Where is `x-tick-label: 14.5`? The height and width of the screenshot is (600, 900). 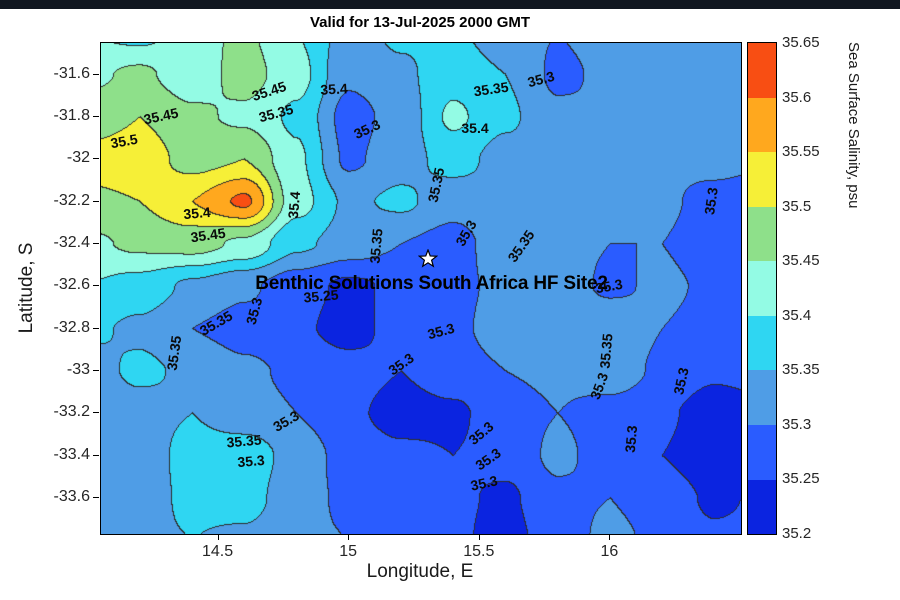 x-tick-label: 14.5 is located at coordinates (217, 551).